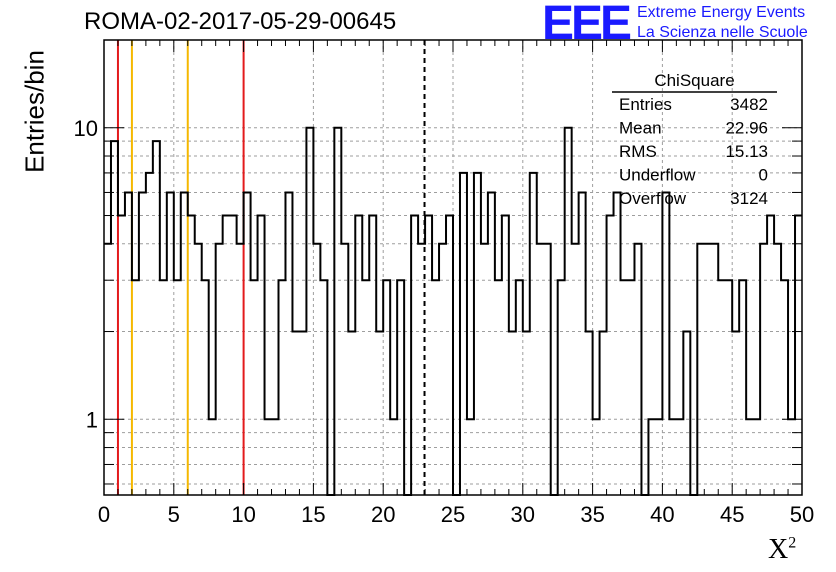 This screenshot has width=836, height=572. I want to click on y-tick-labels: 1 10, so click(86, 274).